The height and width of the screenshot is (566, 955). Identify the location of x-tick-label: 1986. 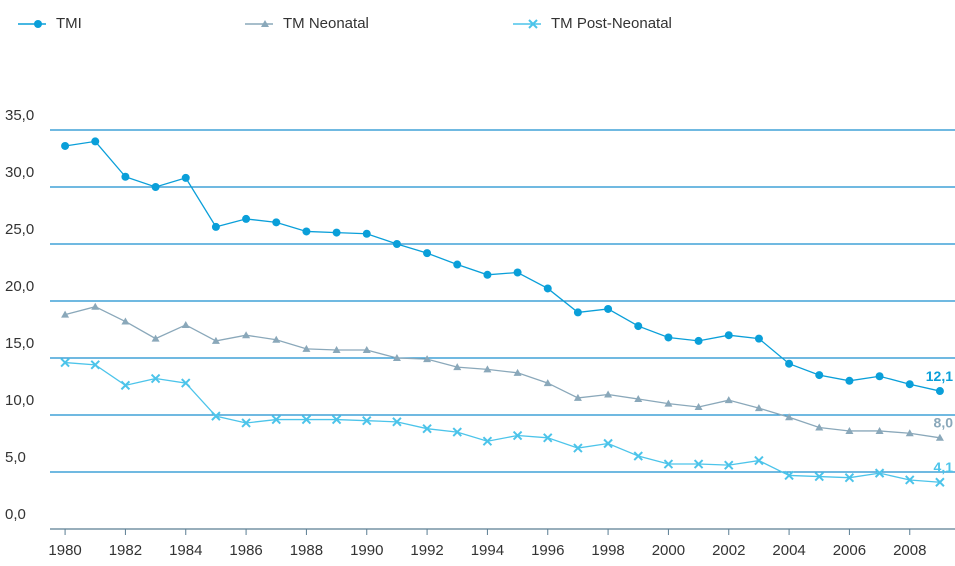
(245, 550).